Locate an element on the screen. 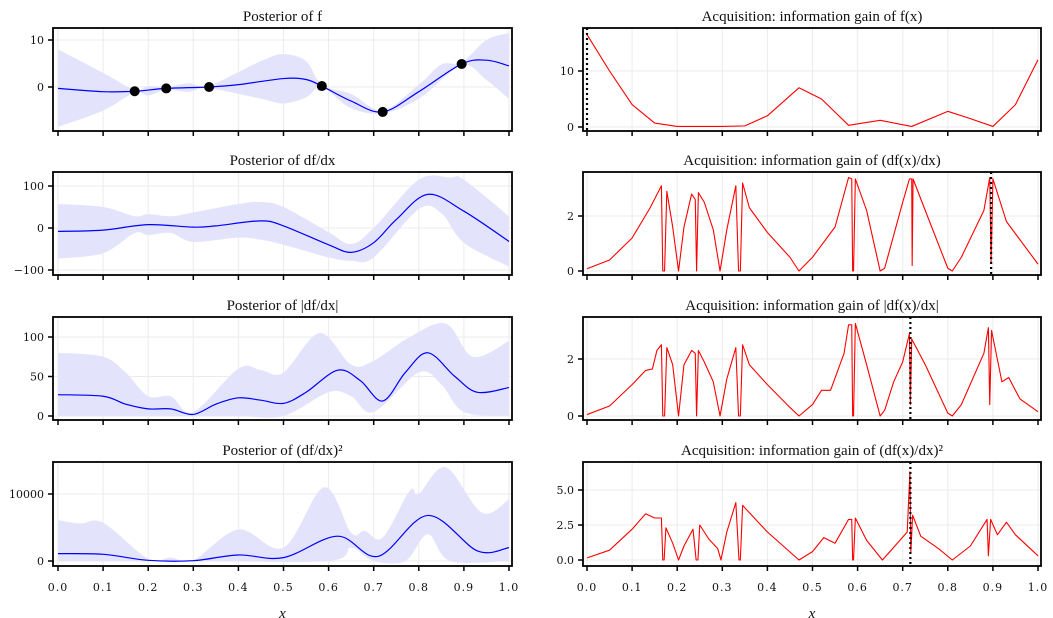 The height and width of the screenshot is (618, 1053). subplot-3: 0 50 100 Posterior of |df/dx| is located at coordinates (268, 361).